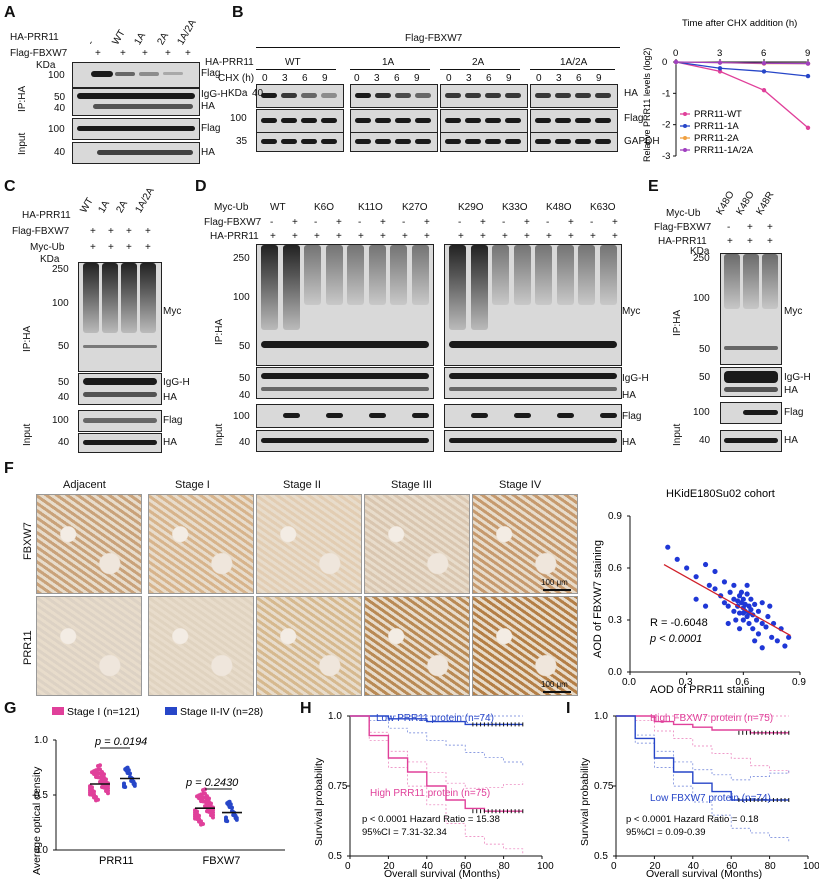 This screenshot has height=881, width=819. Describe the element at coordinates (515, 207) in the screenshot. I see `d-ub-label: K33O` at that location.